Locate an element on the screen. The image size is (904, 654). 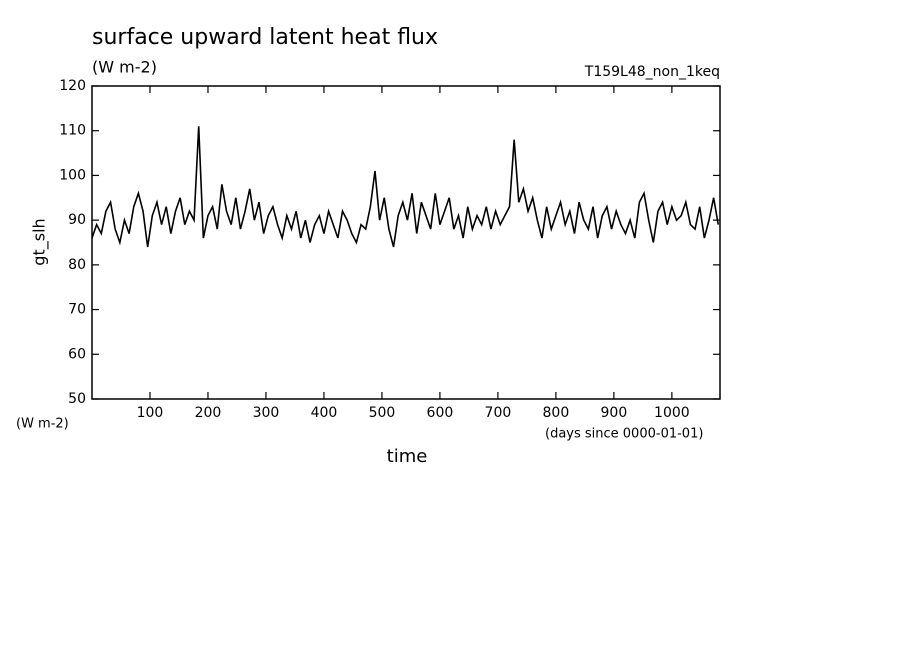
y-tick-label: 80 is located at coordinates (77, 265).